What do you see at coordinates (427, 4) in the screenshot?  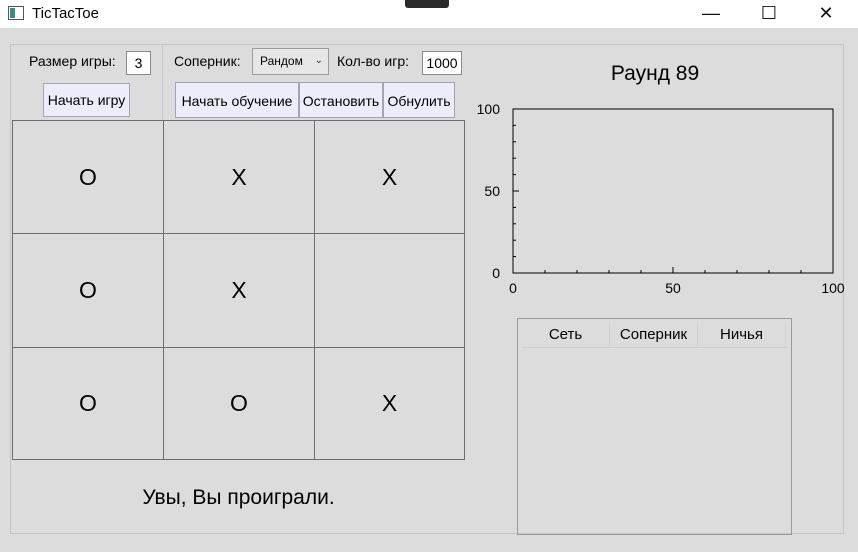 I see `camera-notch` at bounding box center [427, 4].